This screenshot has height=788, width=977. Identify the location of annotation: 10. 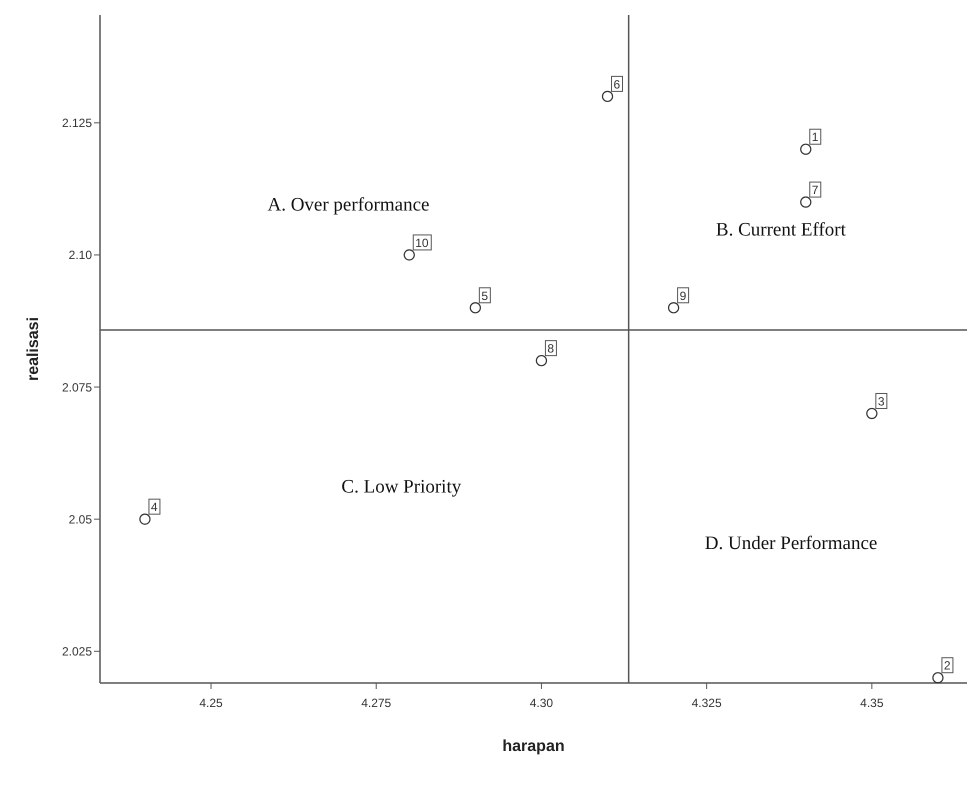
(422, 243).